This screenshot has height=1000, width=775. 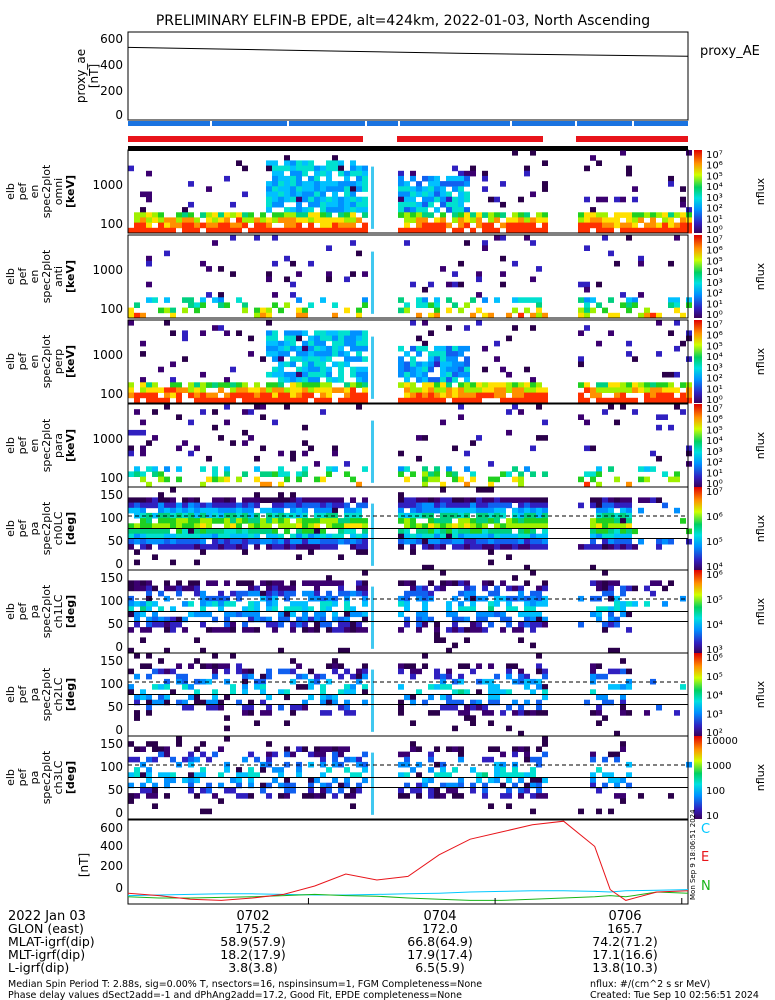 I want to click on colorbar, so click(x=698, y=361).